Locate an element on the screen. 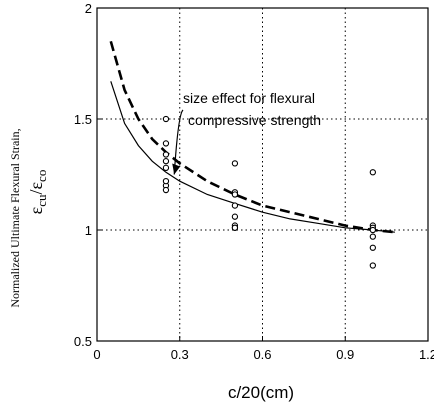 The height and width of the screenshot is (409, 434). y-axis-label: Normalized Ultimate Flexural Strain, is located at coordinates (15, 217).